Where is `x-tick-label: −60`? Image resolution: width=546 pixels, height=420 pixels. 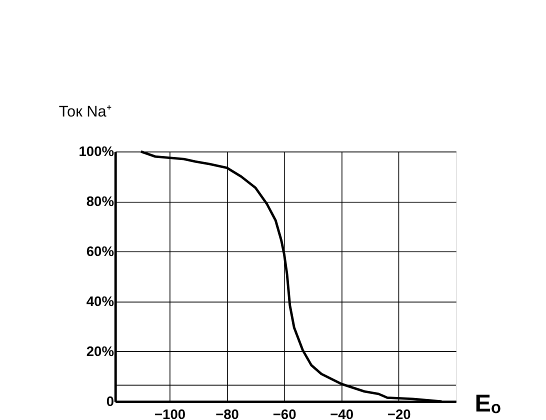 x-tick-label: −60 is located at coordinates (284, 413).